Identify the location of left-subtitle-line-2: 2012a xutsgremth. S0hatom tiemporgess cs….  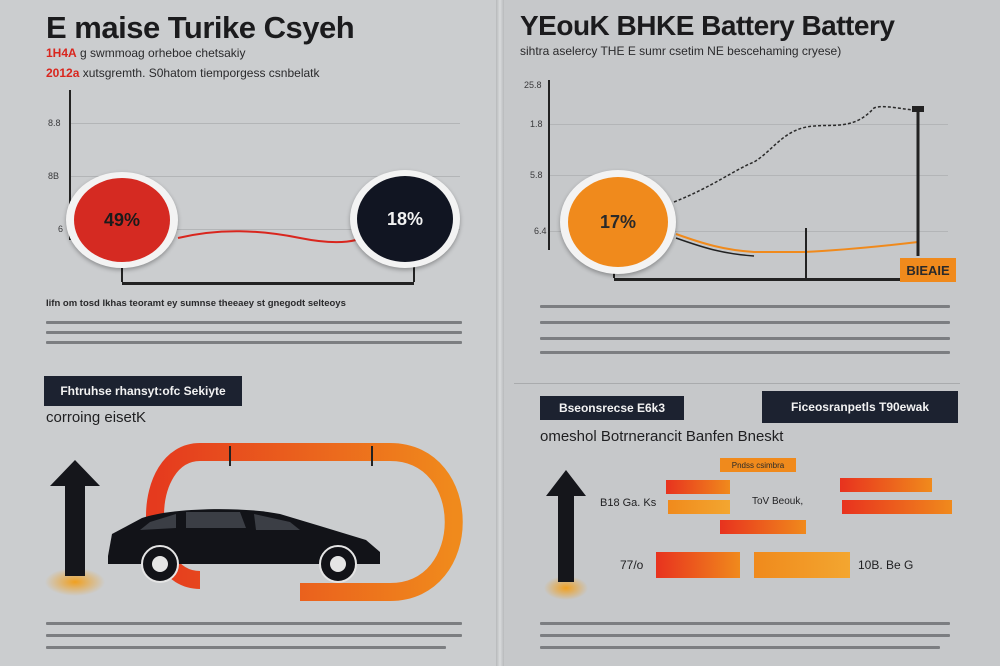
(183, 73).